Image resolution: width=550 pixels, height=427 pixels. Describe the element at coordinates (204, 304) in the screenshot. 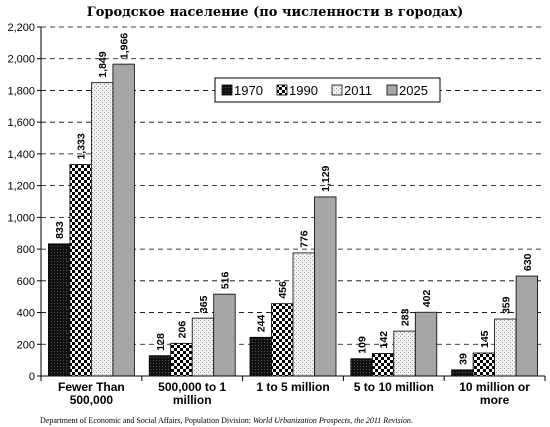

I see `data-label: 365` at that location.